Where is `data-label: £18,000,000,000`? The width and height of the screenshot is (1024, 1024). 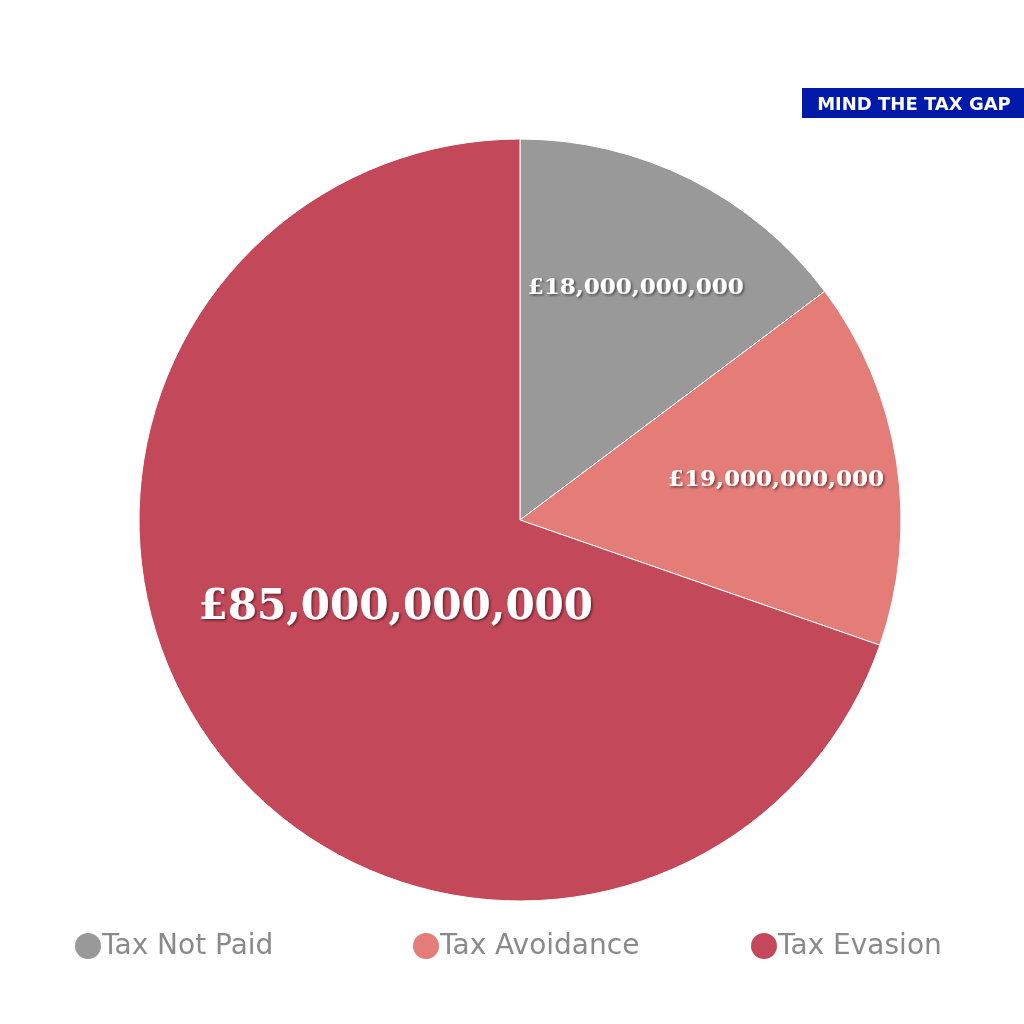
data-label: £18,000,000,000 is located at coordinates (635, 286).